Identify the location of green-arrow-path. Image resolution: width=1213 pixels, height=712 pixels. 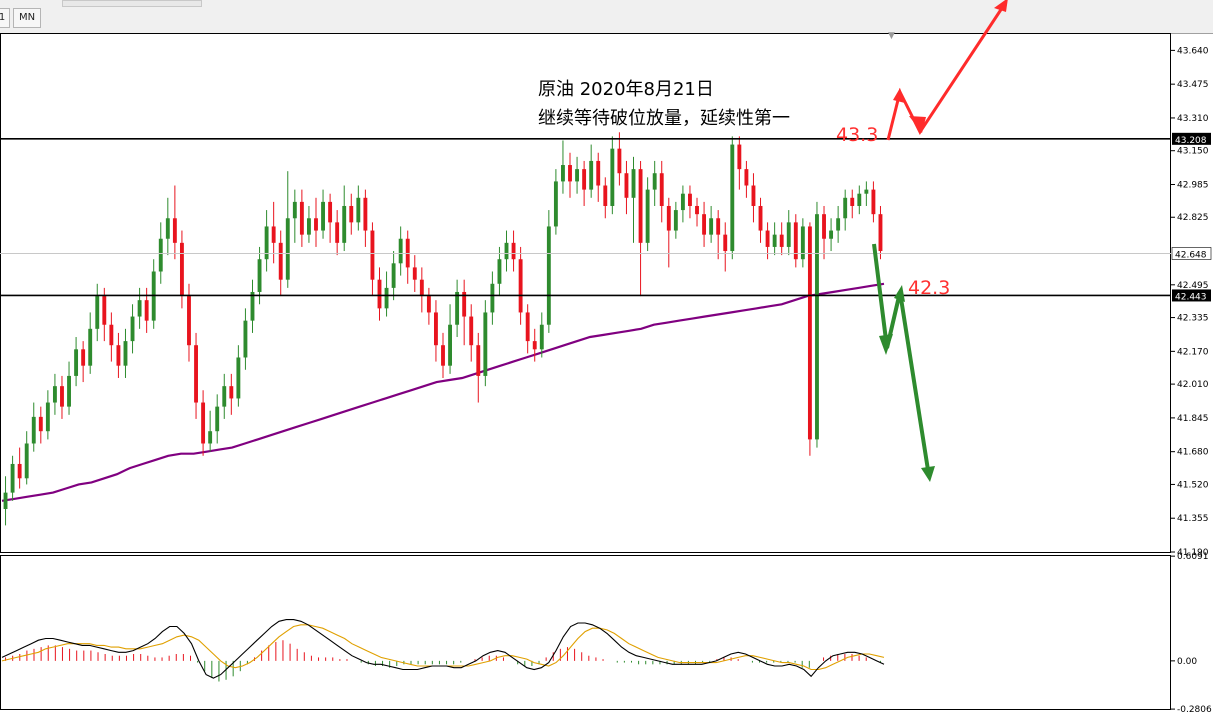
(901, 357).